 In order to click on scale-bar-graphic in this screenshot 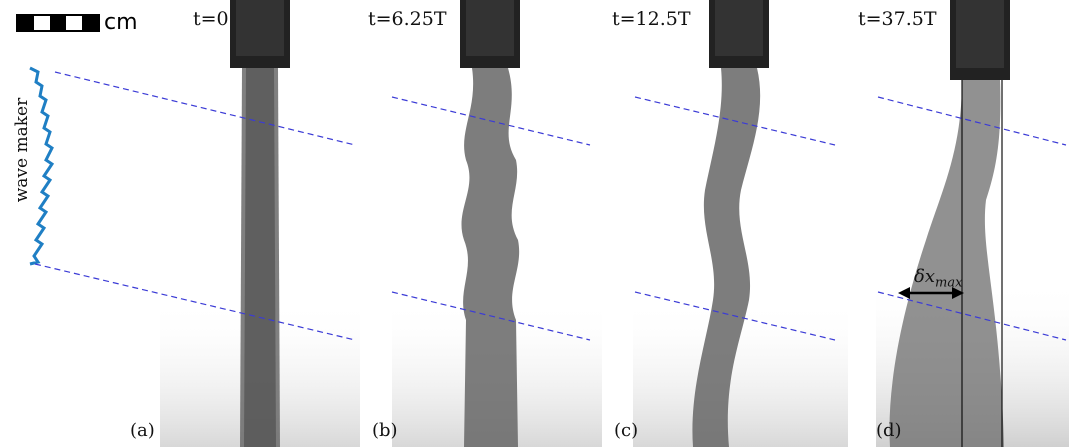, I will do `click(58, 23)`.